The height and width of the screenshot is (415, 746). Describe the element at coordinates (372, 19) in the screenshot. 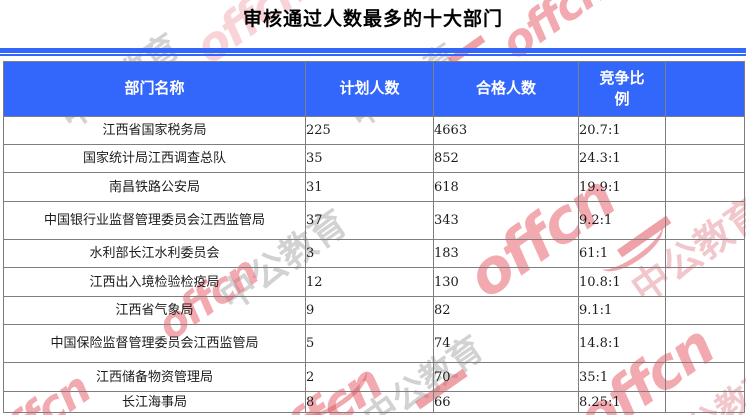

I see `page-title: 审核通过人数最多的十大部门` at that location.